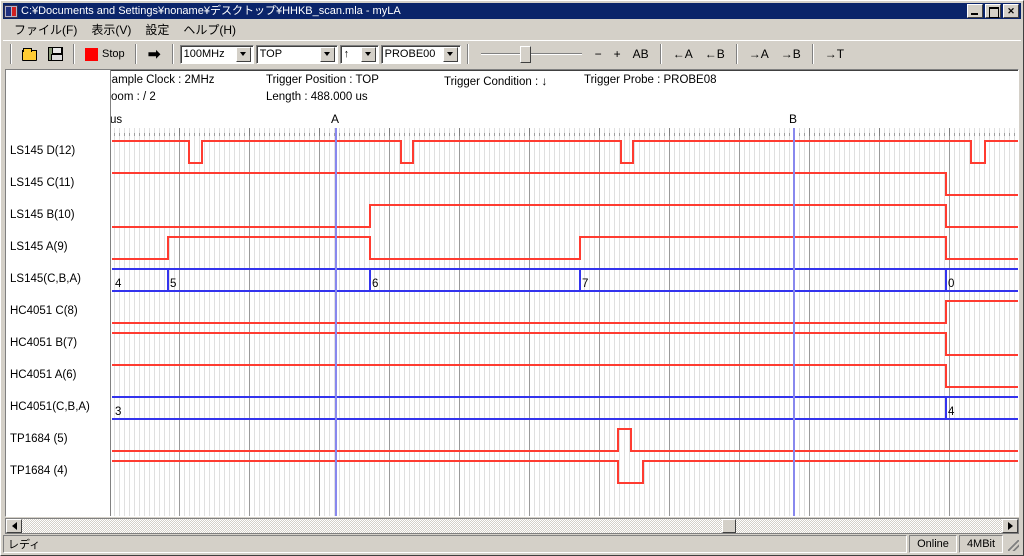  I want to click on channel-label: HC4051 A(6), so click(43, 375).